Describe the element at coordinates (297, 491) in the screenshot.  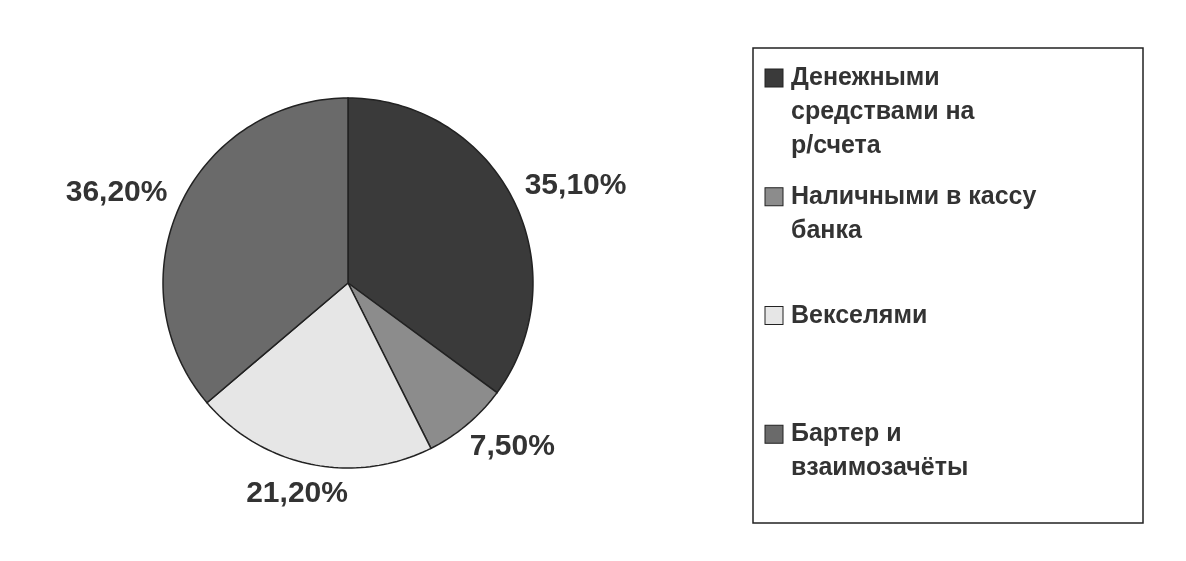
I see `data-label: 21,20%` at that location.